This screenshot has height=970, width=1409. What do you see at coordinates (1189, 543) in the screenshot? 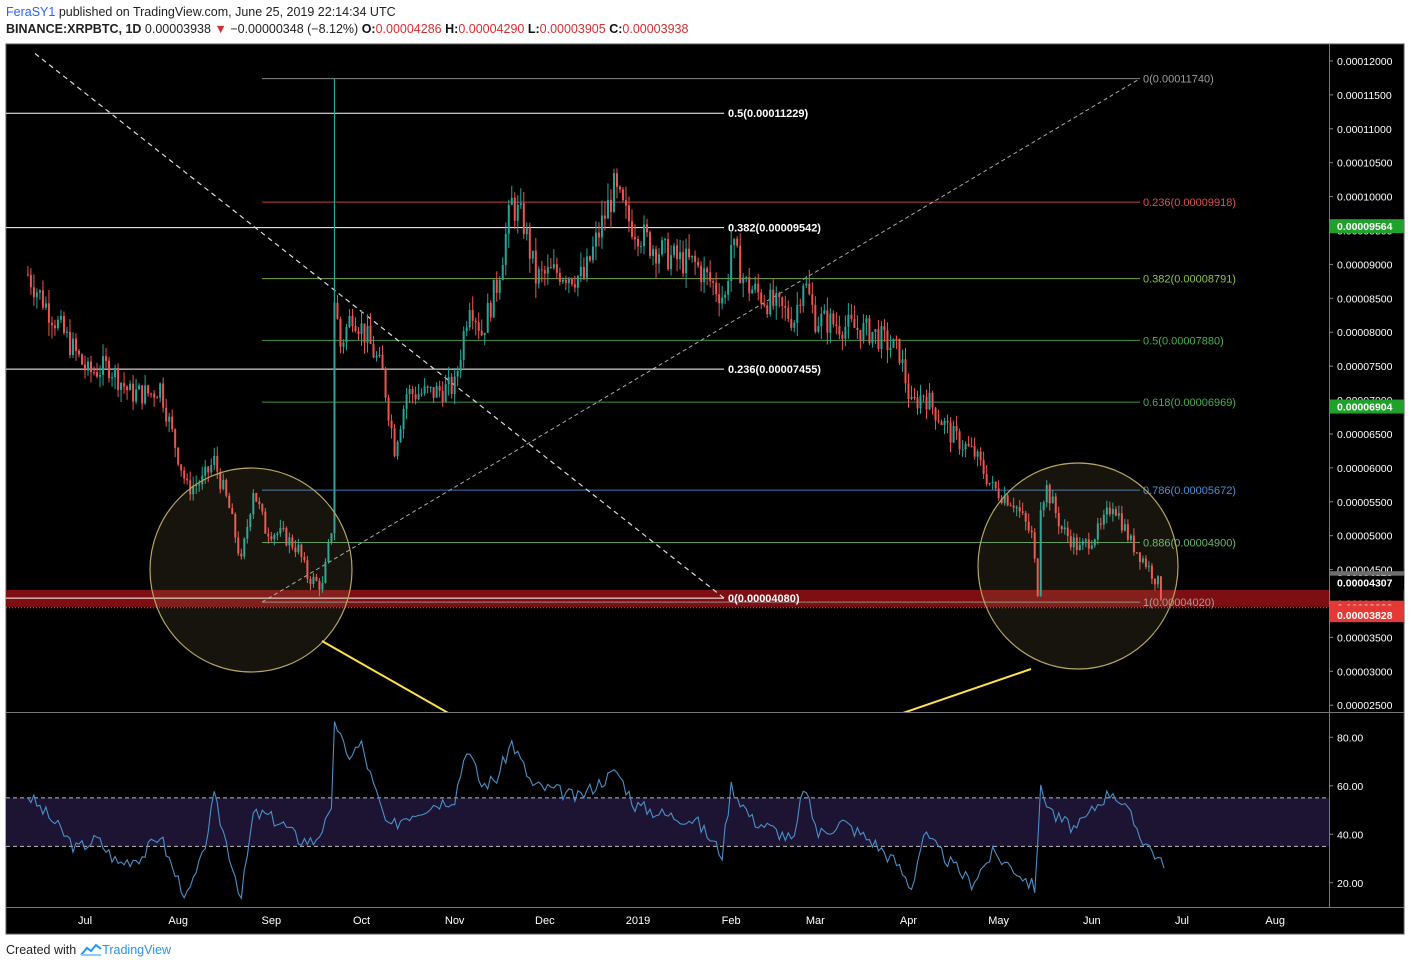
I see `fib1-level-label: 0.886(0.00004900)` at bounding box center [1189, 543].